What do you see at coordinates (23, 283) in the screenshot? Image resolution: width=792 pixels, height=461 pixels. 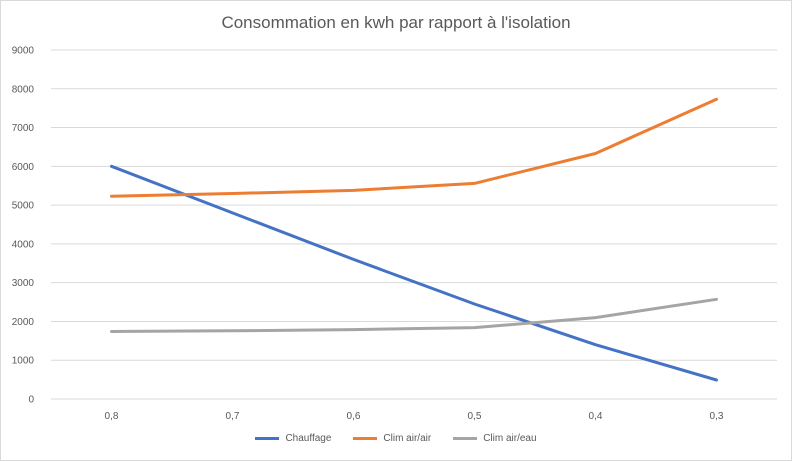 I see `y-tick-label: 3000` at bounding box center [23, 283].